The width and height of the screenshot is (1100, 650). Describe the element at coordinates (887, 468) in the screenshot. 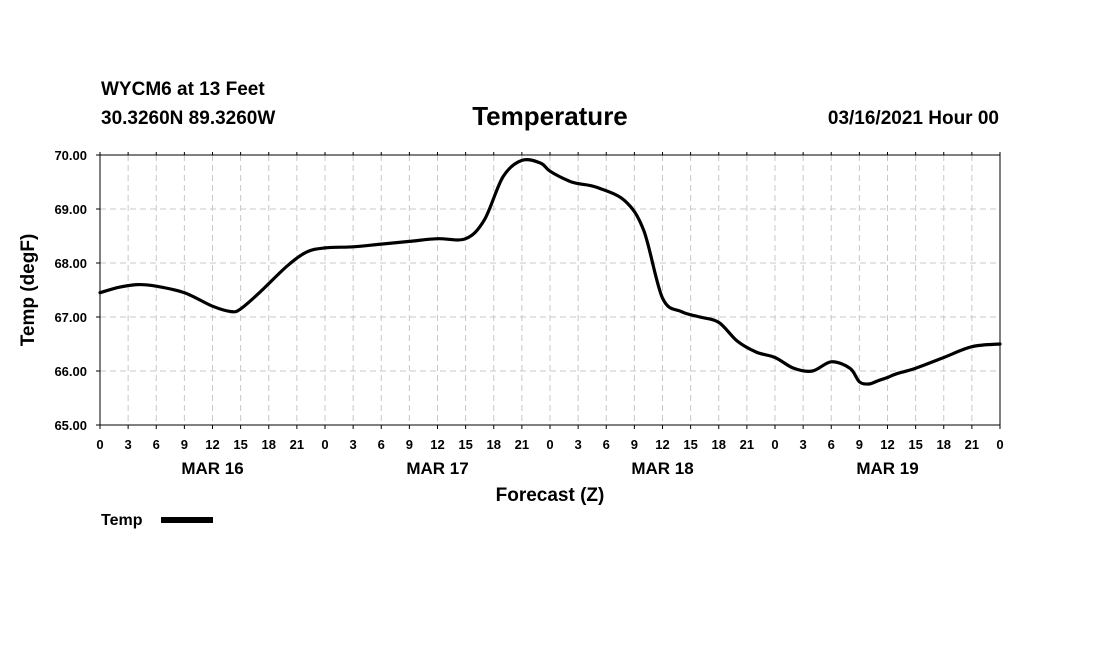

I see `day-label: MAR 19` at that location.